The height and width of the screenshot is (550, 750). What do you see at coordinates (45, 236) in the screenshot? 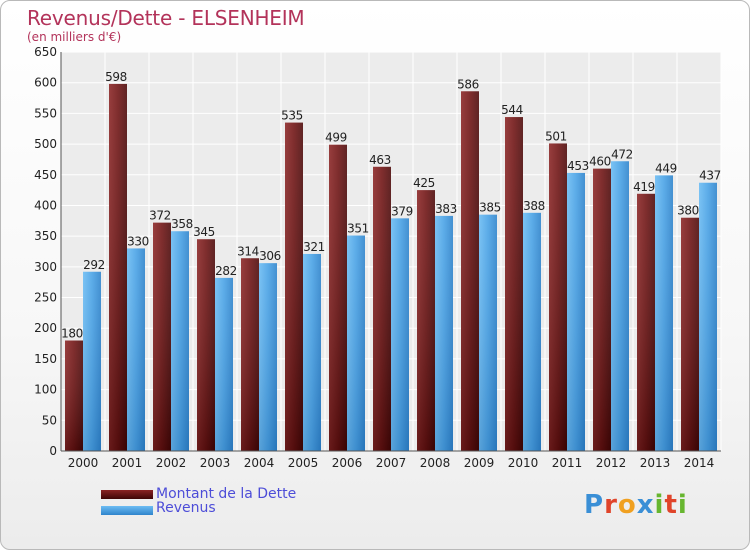
I see `y-tick-label: 350` at bounding box center [45, 236].